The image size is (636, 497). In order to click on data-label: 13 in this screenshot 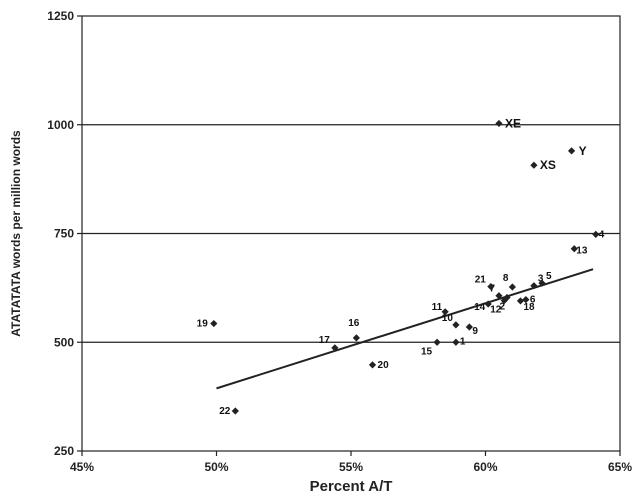, I will do `click(582, 251)`.